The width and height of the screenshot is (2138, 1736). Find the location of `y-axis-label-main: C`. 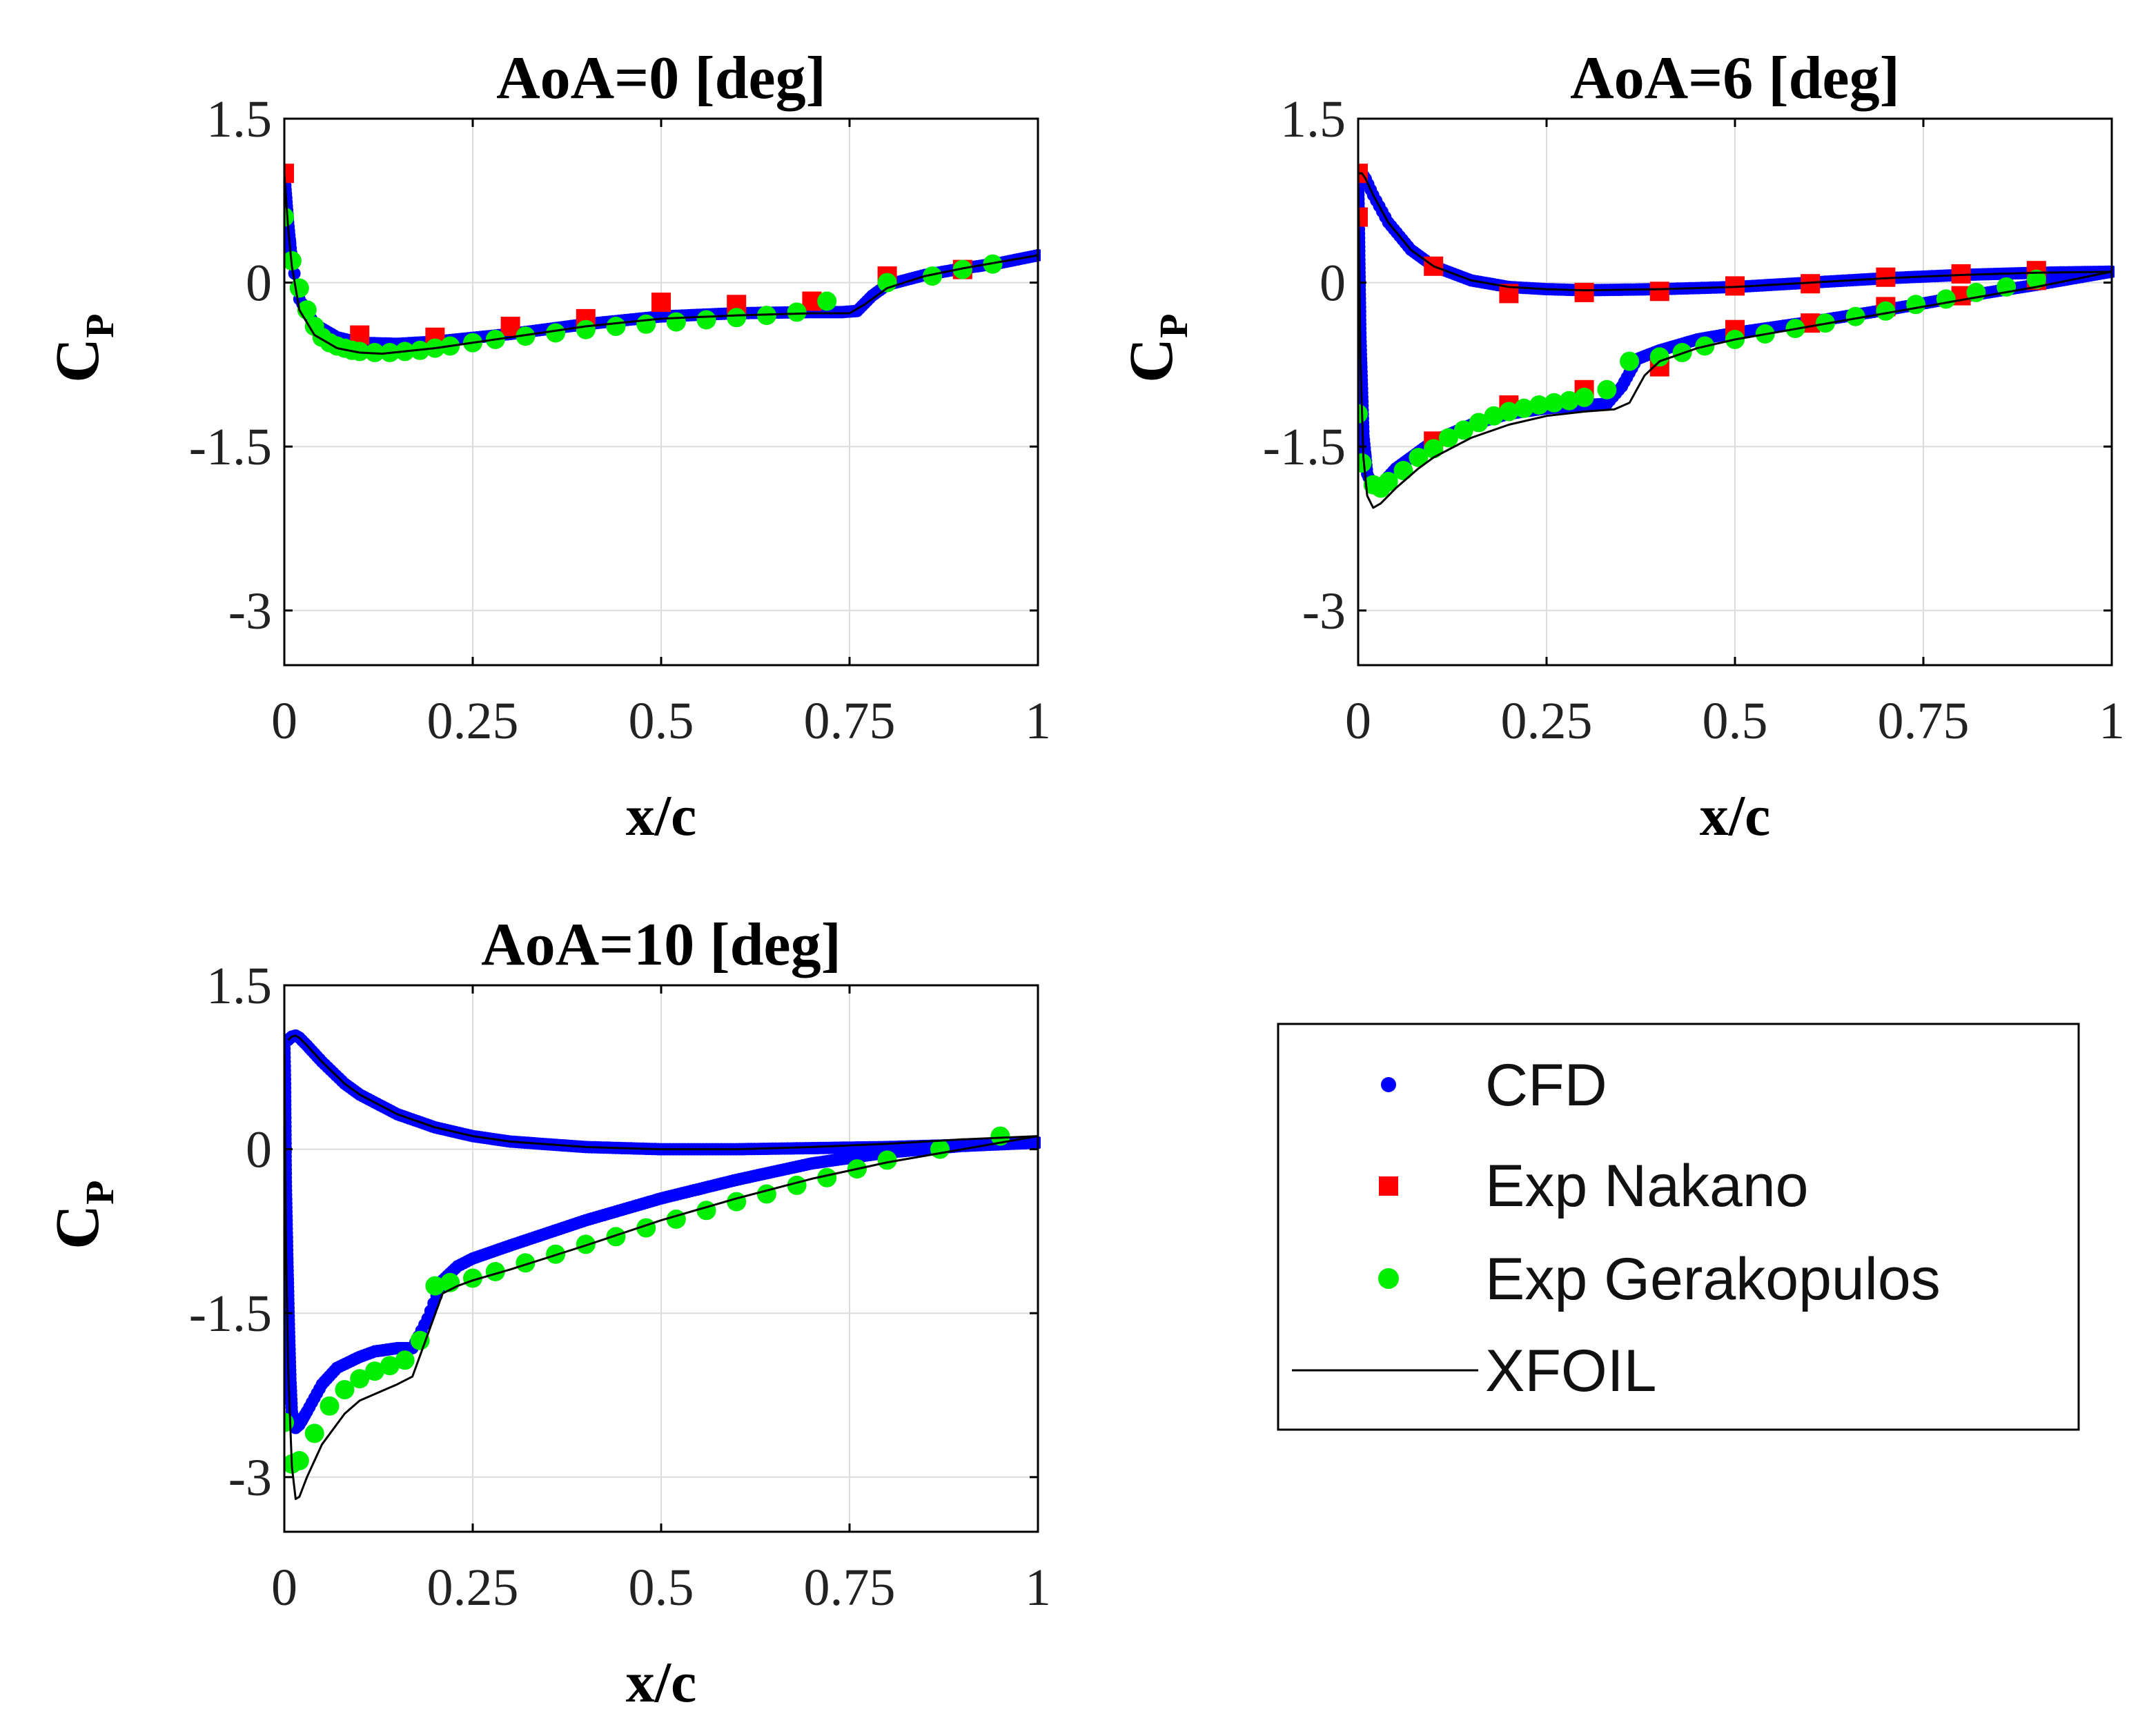

y-axis-label-main: C is located at coordinates (78, 1227).